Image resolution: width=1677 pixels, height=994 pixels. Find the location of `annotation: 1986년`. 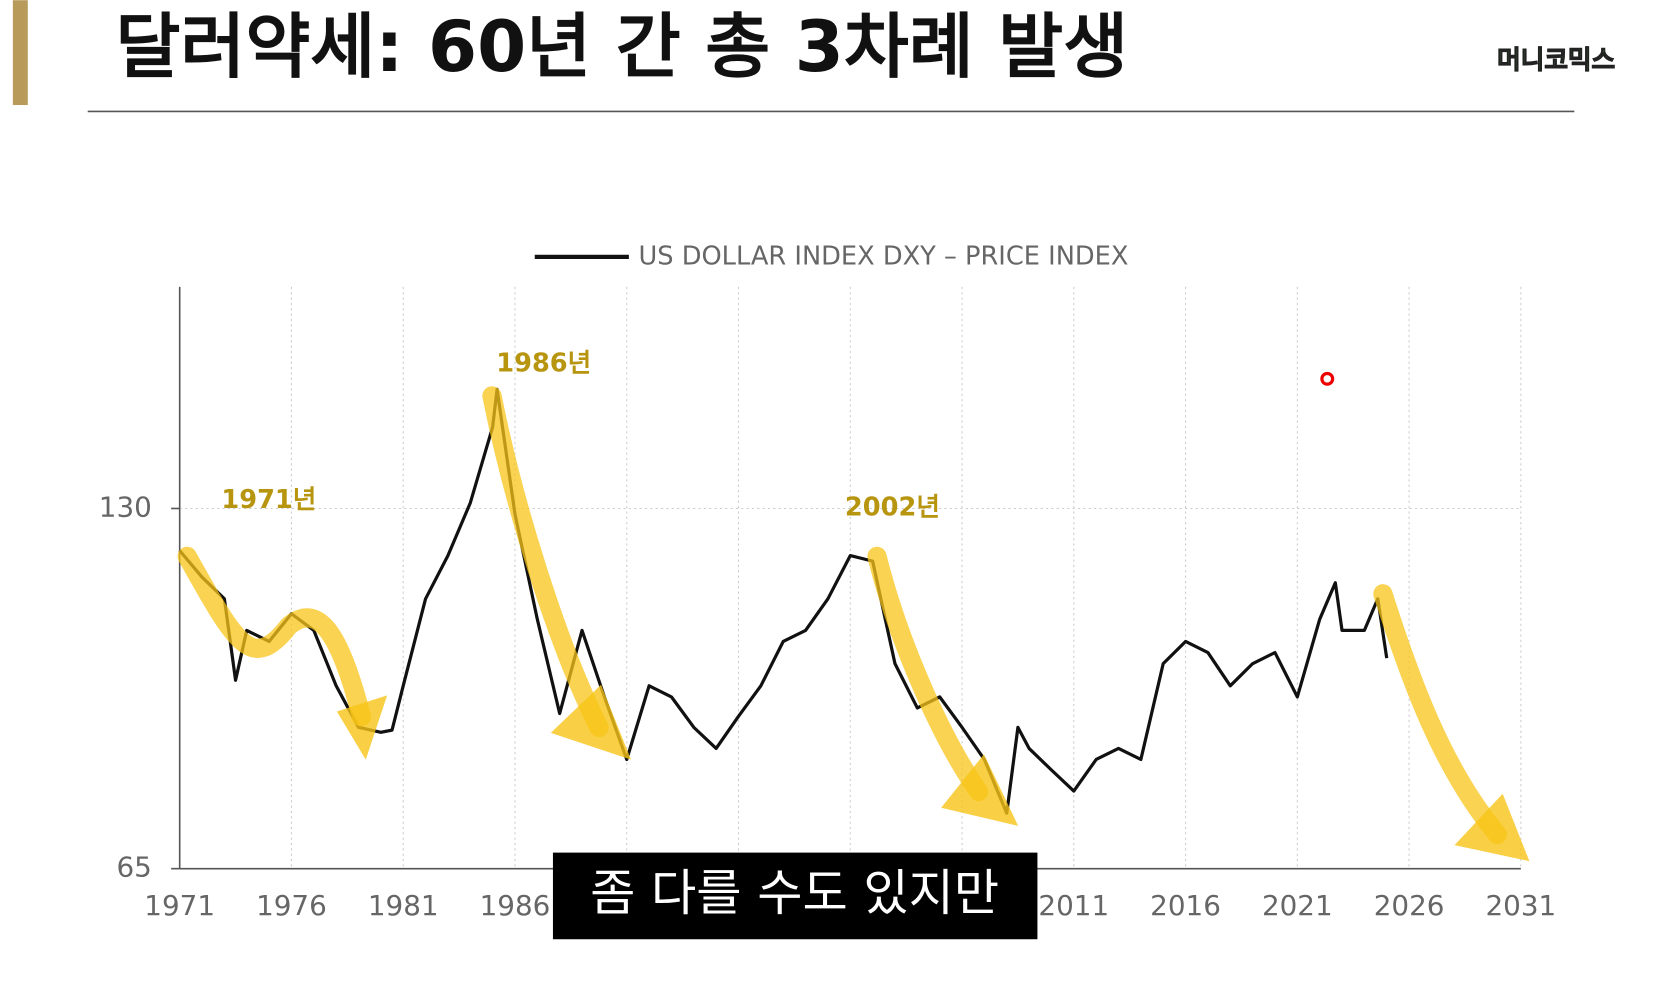

annotation: 1986년 is located at coordinates (543, 363).